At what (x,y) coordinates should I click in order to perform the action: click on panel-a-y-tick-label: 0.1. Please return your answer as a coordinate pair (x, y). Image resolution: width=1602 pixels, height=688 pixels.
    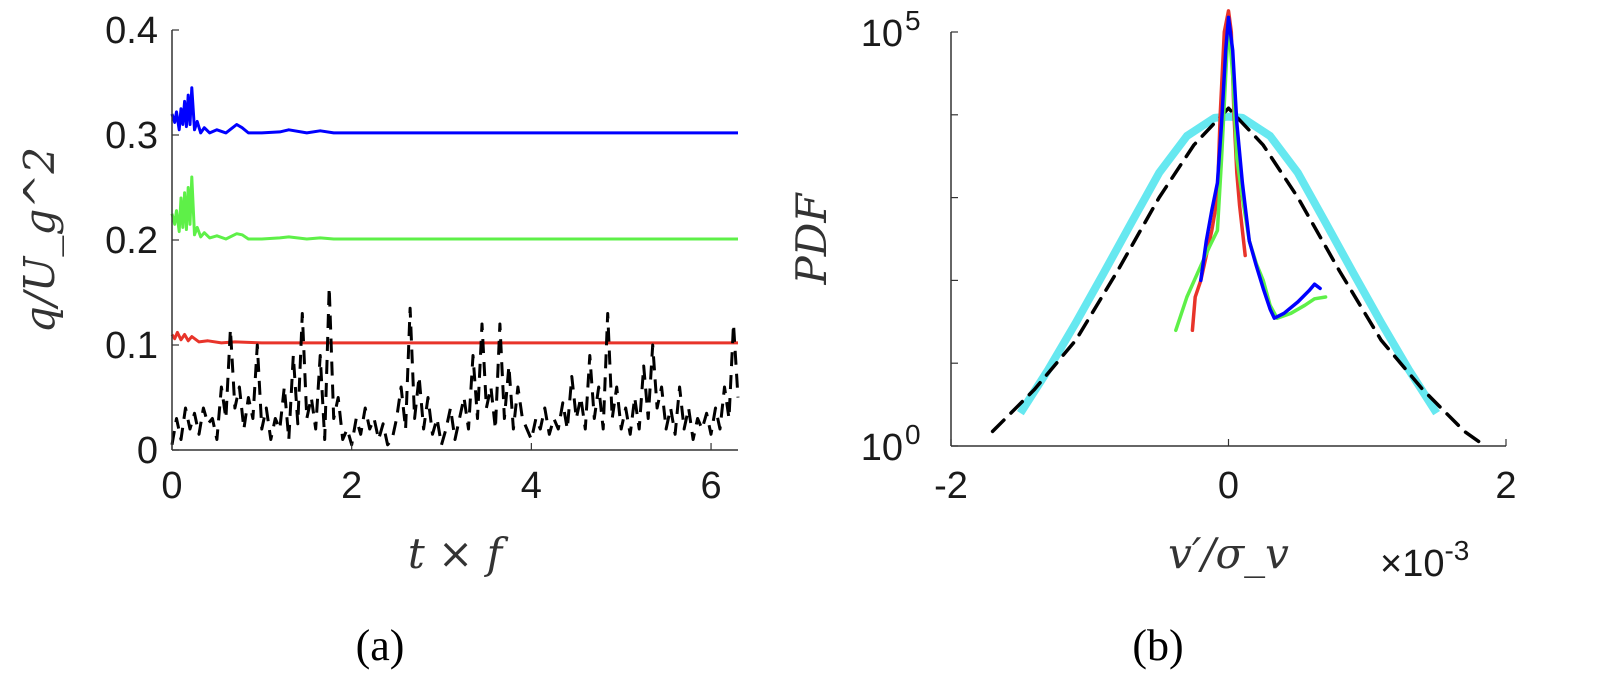
    Looking at the image, I should click on (131, 346).